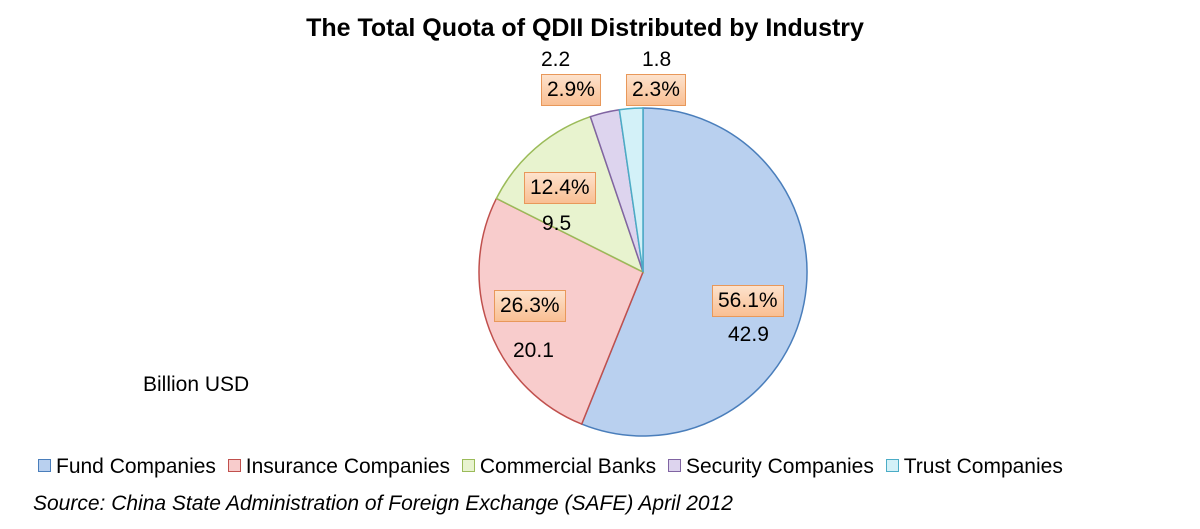 The width and height of the screenshot is (1200, 529). I want to click on legend-label: Fund Companies, so click(136, 466).